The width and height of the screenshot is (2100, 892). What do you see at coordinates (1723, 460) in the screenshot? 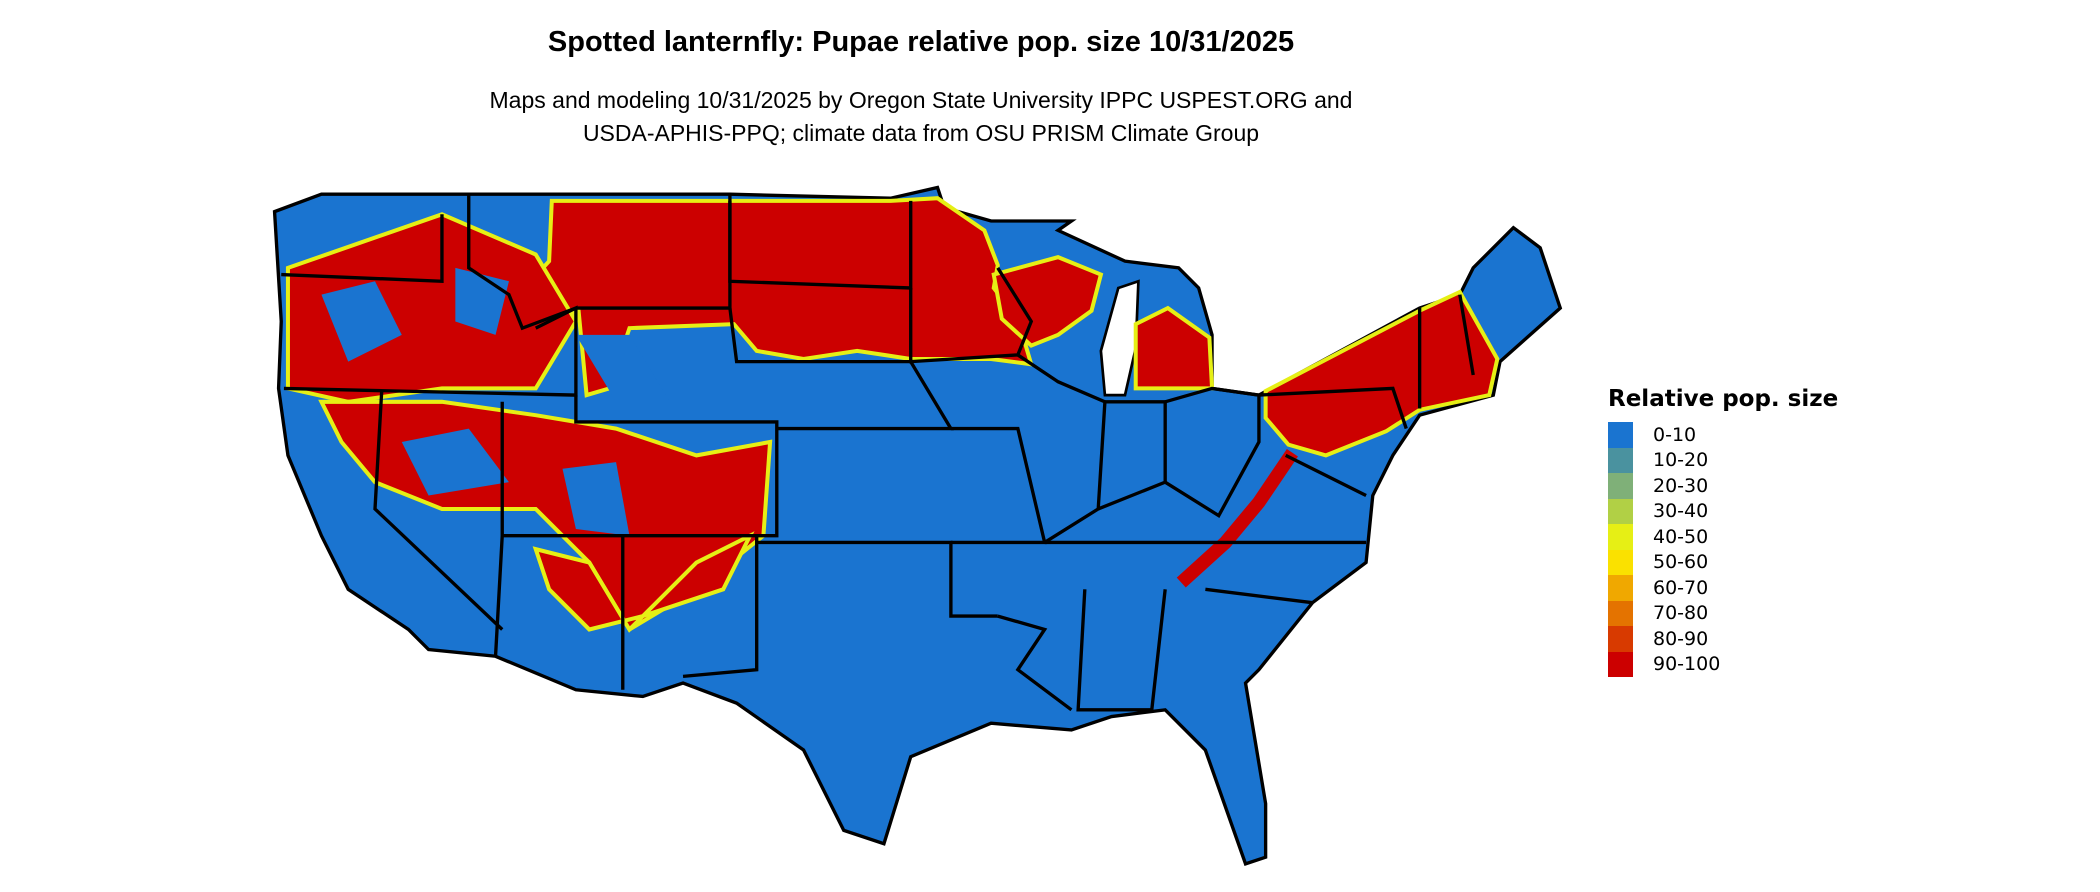
I see `legend-item: 10-20` at bounding box center [1723, 460].